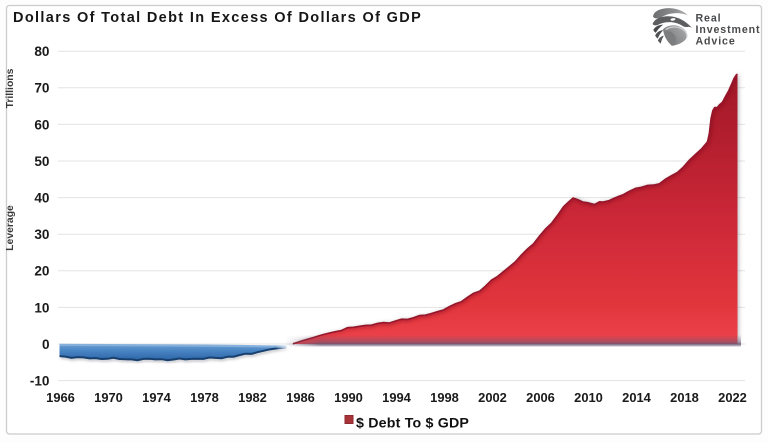 Image resolution: width=768 pixels, height=442 pixels. What do you see at coordinates (444, 397) in the screenshot?
I see `svg-text: 1998` at bounding box center [444, 397].